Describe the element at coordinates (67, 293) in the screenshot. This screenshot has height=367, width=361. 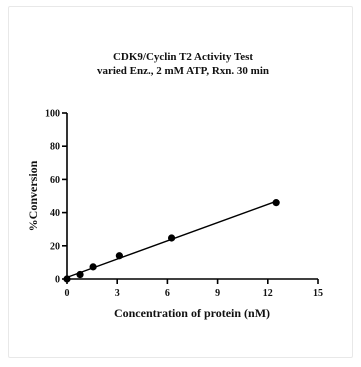
I see `x-tick-label: 0` at that location.